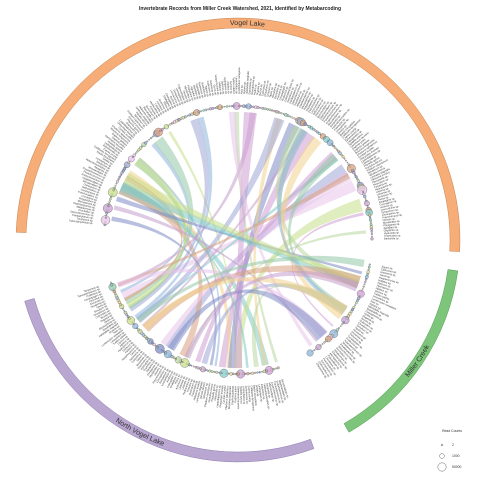  Describe the element at coordinates (456, 456) in the screenshot. I see `legend-label-medium: 1000` at that location.